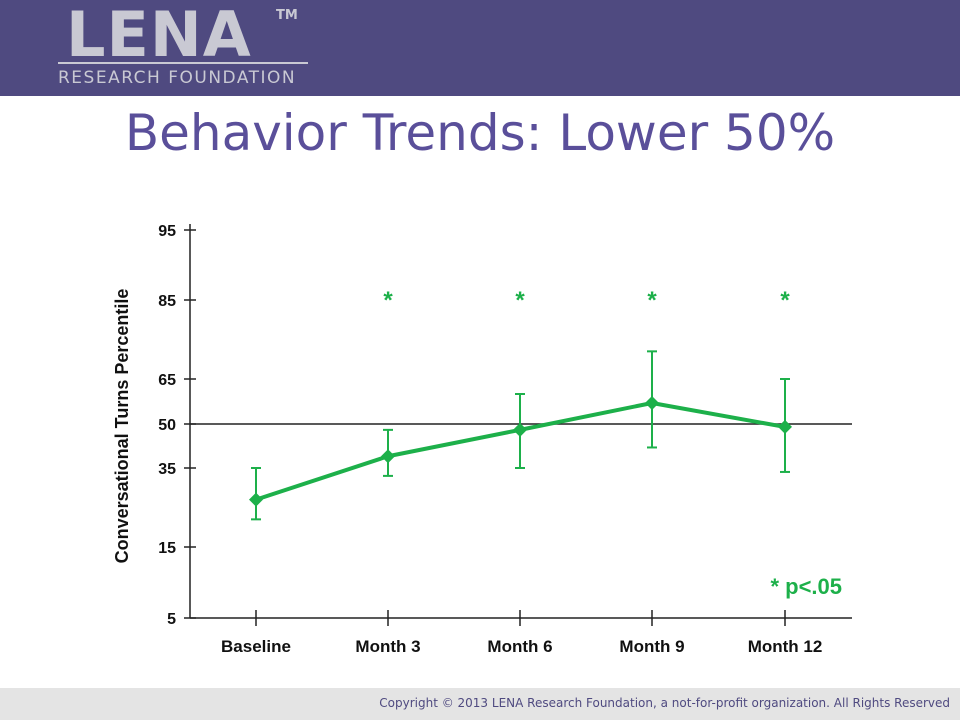  Describe the element at coordinates (287, 15) in the screenshot. I see `trademark-mark: TM` at that location.